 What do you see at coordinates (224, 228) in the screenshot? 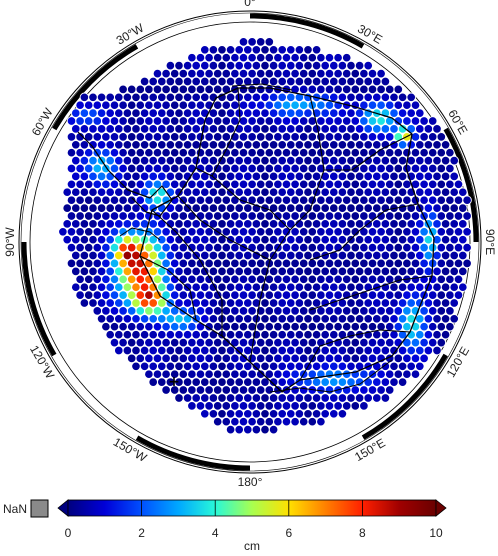
I see `outline-path` at bounding box center [224, 228].